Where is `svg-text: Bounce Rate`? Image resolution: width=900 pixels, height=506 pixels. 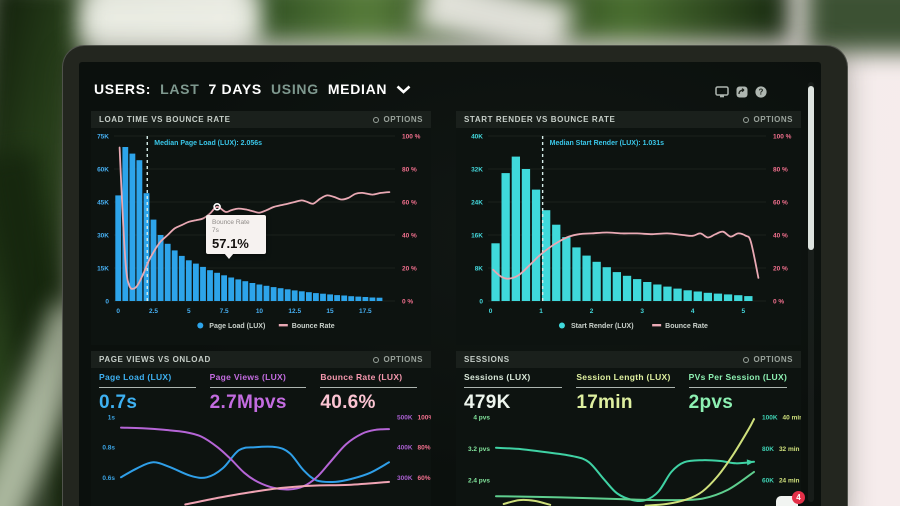 svg-text: Bounce Rate is located at coordinates (686, 326).